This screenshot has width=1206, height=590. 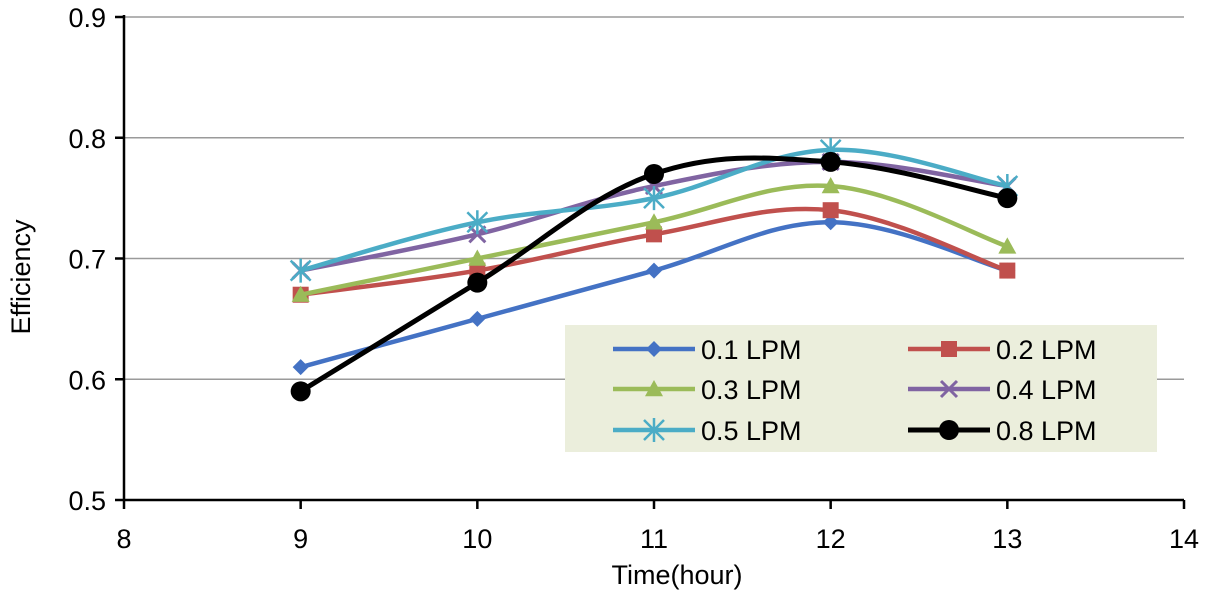 I want to click on x-tick-label-6: 14, so click(x=1184, y=539).